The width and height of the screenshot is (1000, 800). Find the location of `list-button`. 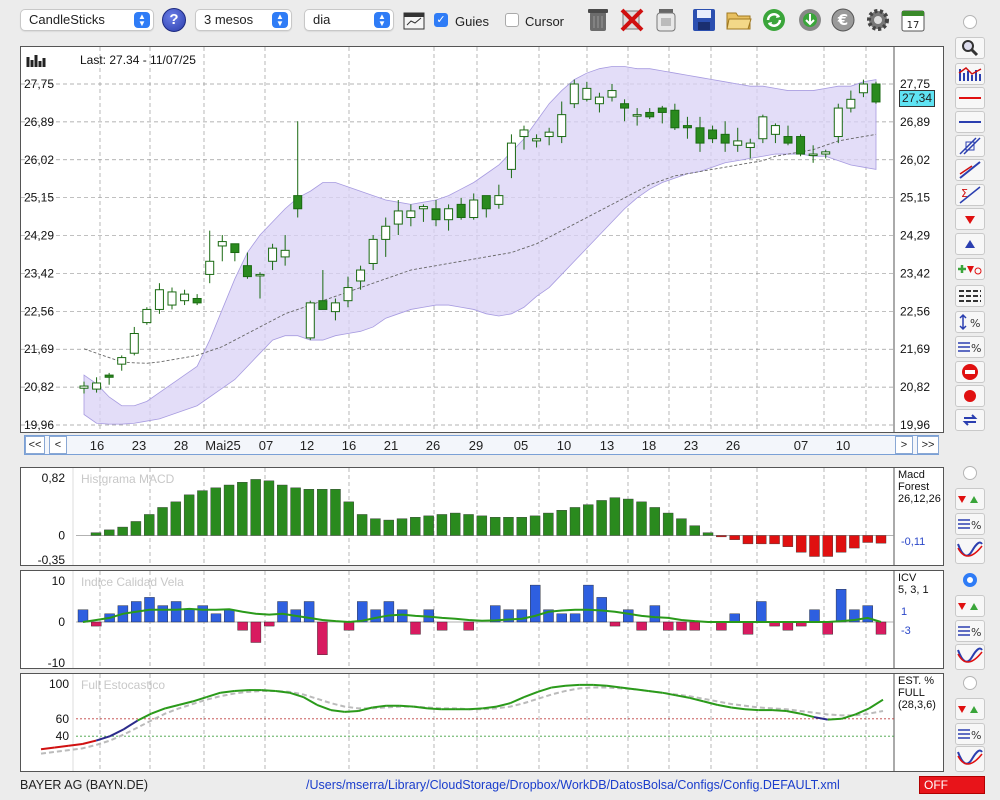

list-button is located at coordinates (970, 296).